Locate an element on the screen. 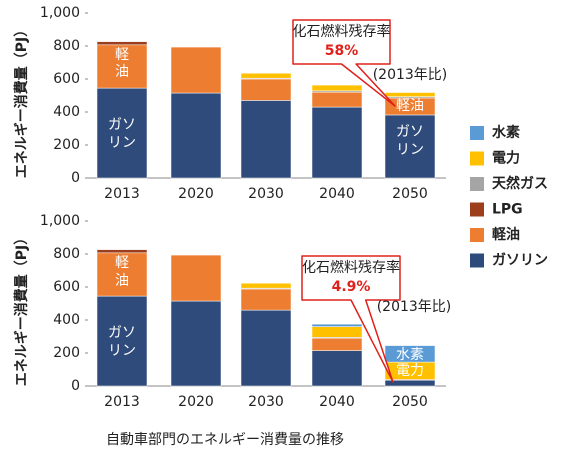  legend-label: 電力 is located at coordinates (506, 158).